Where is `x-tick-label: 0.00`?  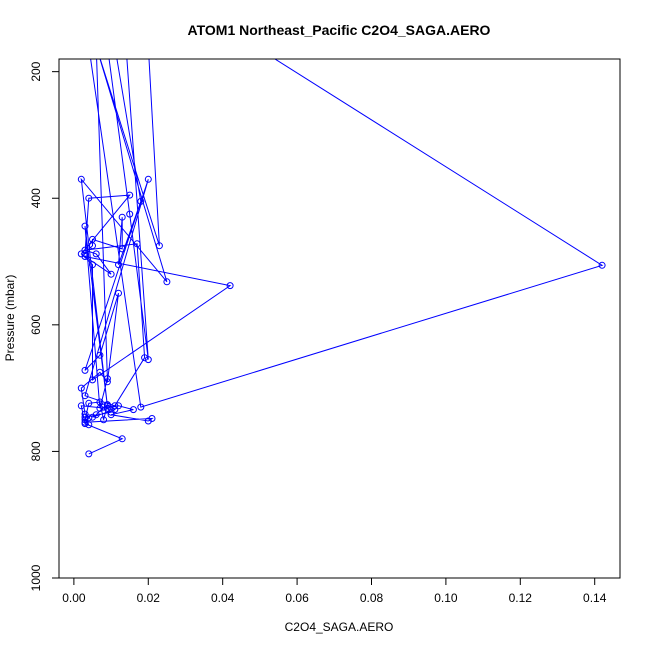
x-tick-label: 0.00 is located at coordinates (74, 598).